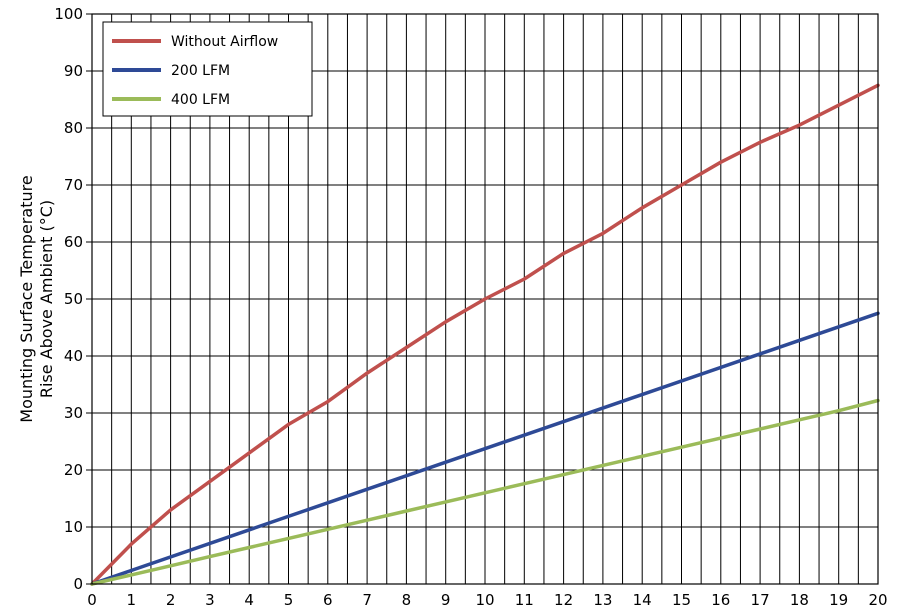 The height and width of the screenshot is (607, 903). I want to click on y-tick-label: 70, so click(73, 185).